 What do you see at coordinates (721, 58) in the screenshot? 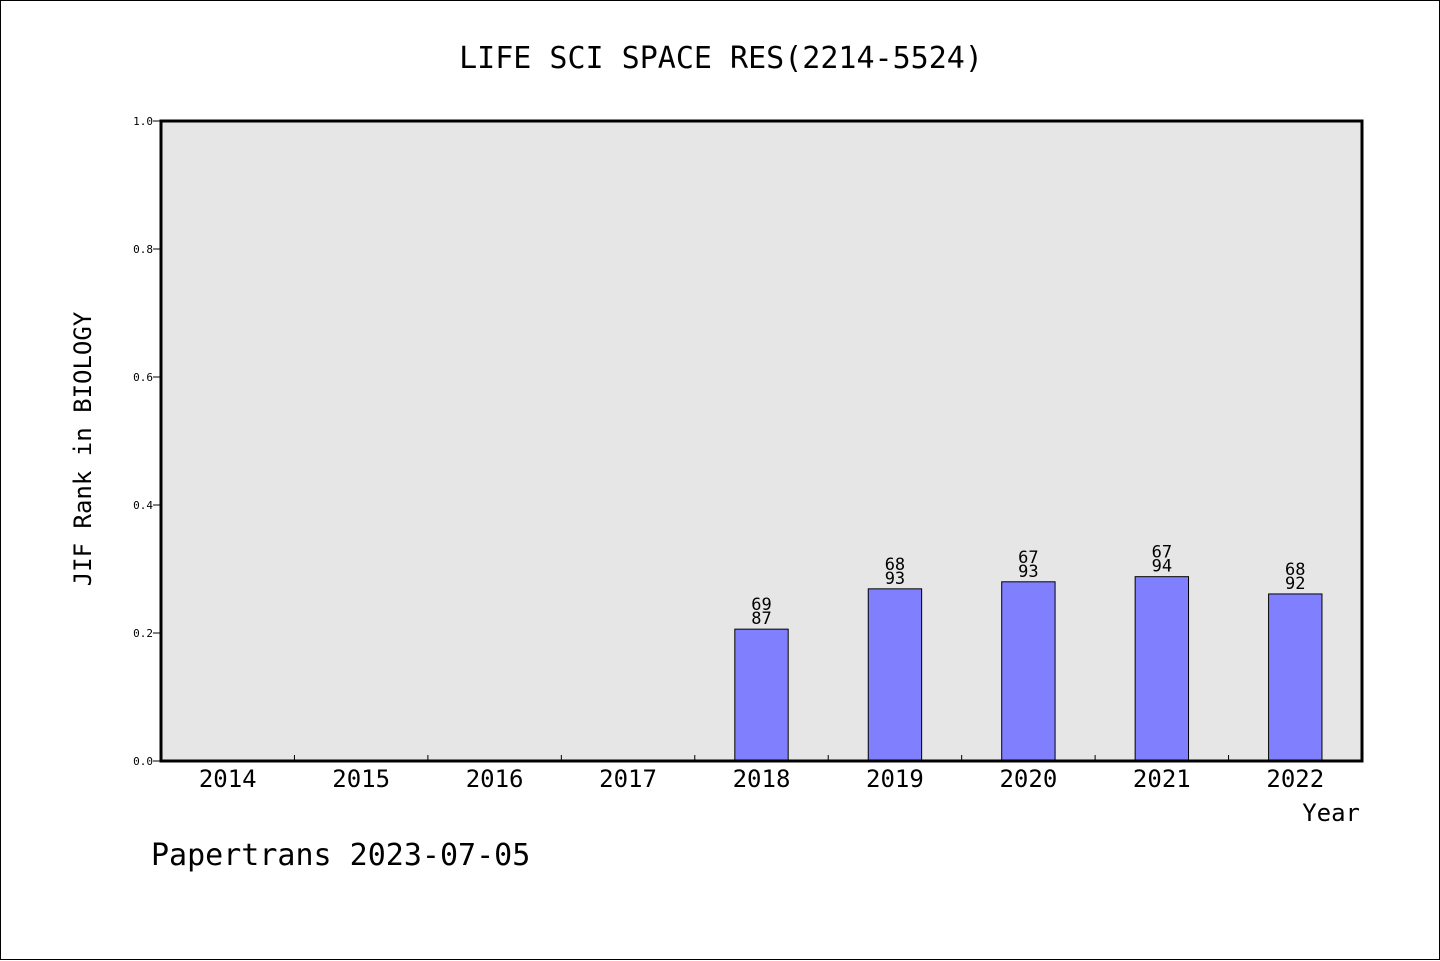
I see `chart-title: LIFE SCI SPACE RES(2214-5524)` at bounding box center [721, 58].